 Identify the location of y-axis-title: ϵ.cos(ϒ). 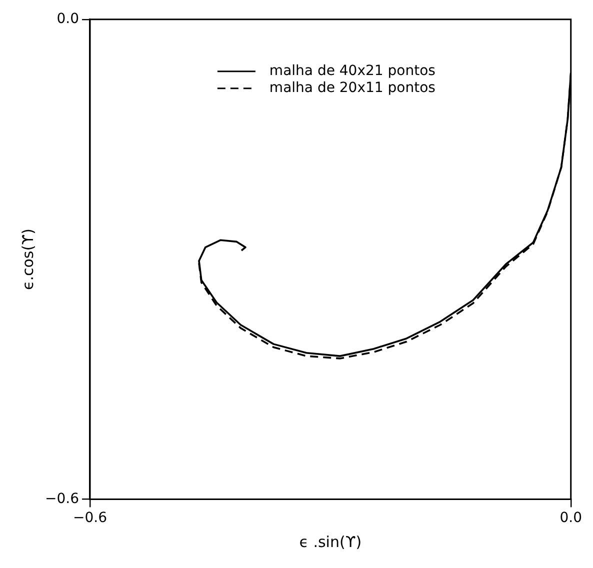
(27, 259).